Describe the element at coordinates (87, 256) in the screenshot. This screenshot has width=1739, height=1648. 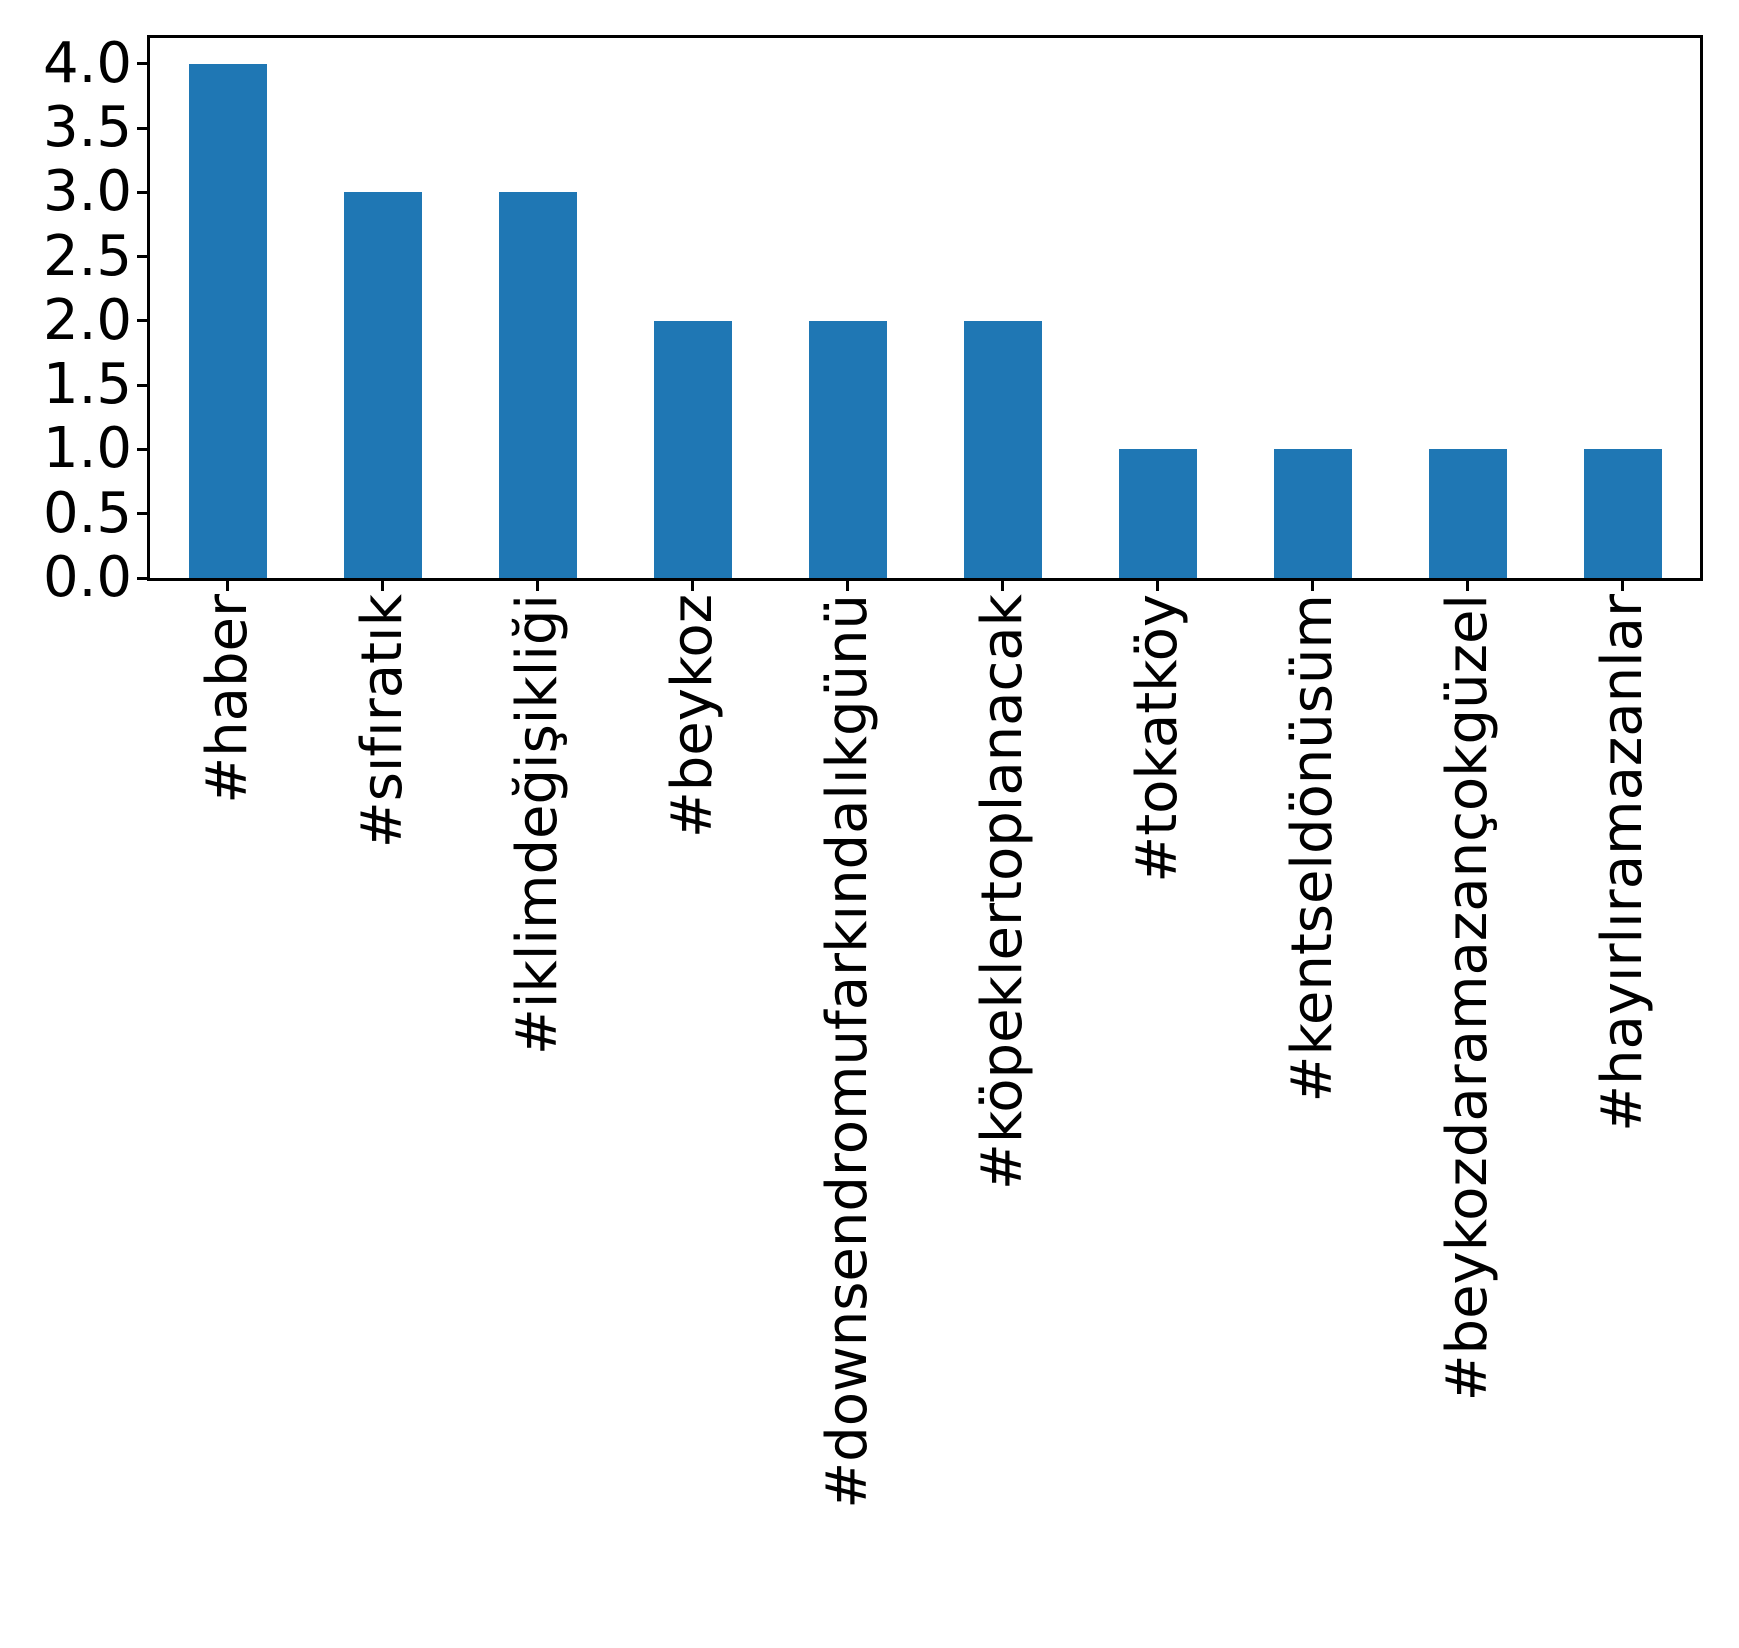
I see `y-tick-label: 2.5` at that location.